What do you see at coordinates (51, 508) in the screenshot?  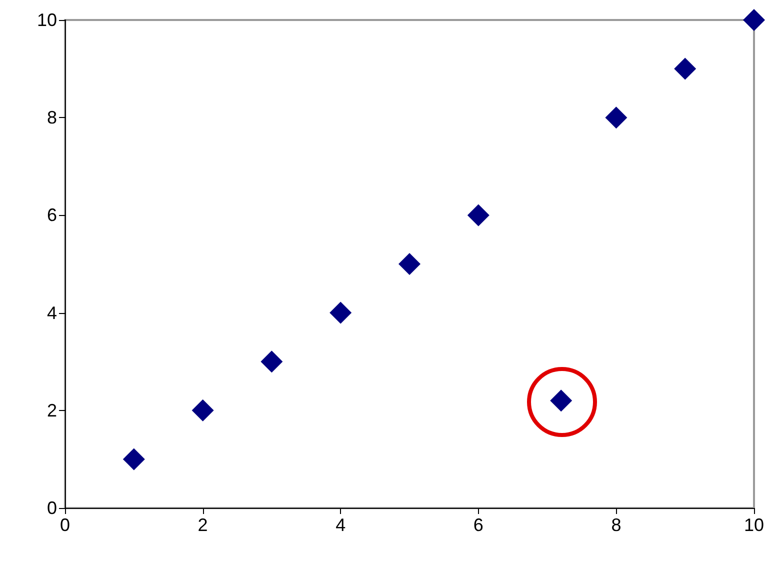 I see `y-tick-label: 0` at bounding box center [51, 508].